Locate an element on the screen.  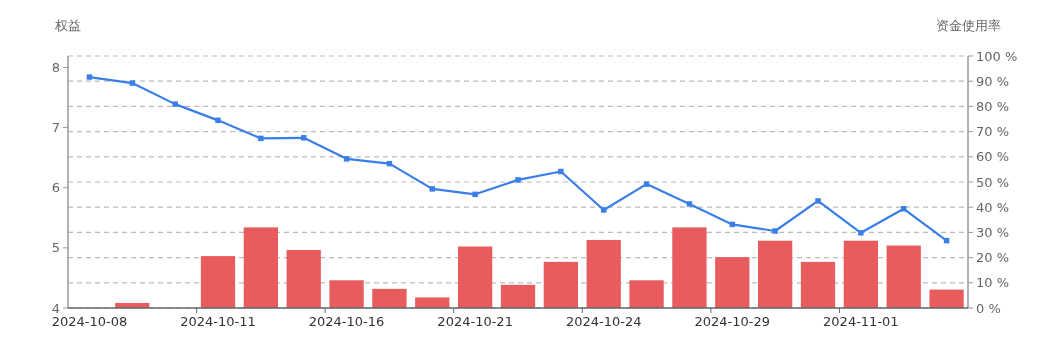
y2-tick-label: 30 % is located at coordinates (993, 232).